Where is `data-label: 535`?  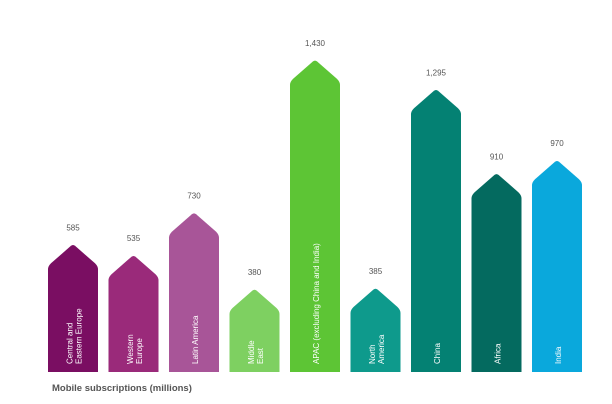
data-label: 535 is located at coordinates (134, 238).